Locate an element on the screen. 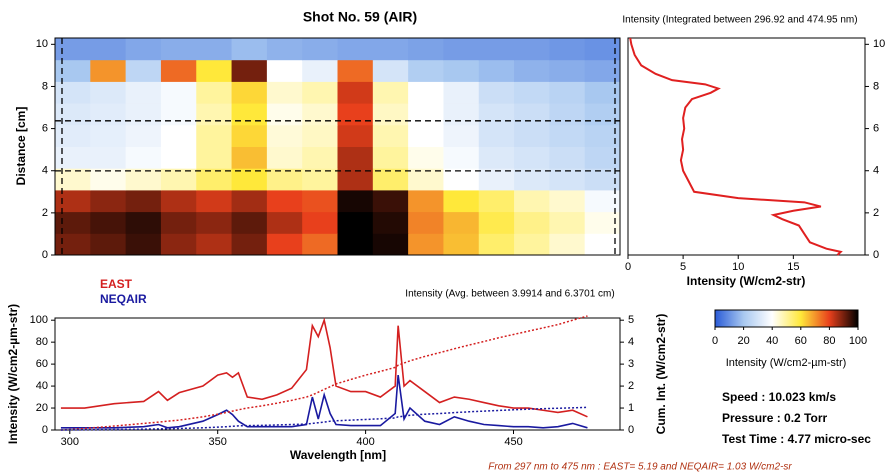 The width and height of the screenshot is (888, 476). colorbar-tick-label: 80 is located at coordinates (829, 341).